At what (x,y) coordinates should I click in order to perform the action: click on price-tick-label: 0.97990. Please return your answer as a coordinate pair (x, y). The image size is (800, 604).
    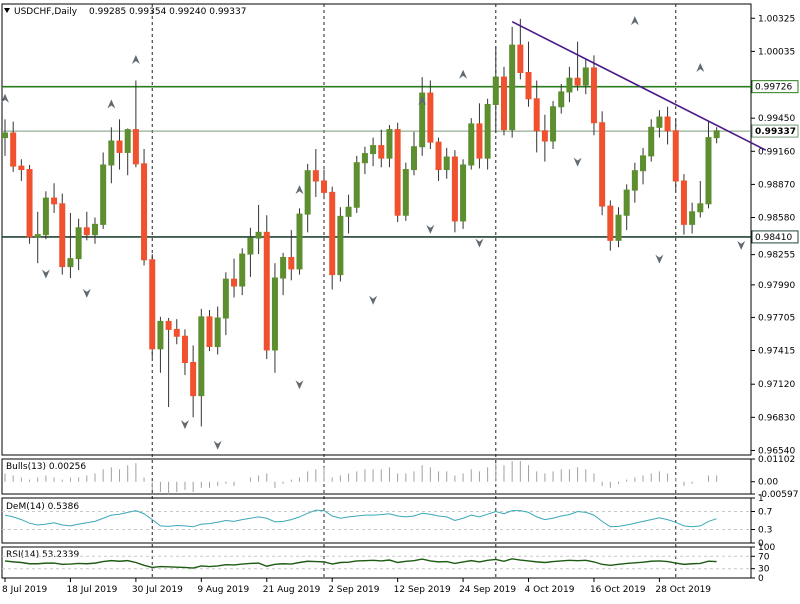
    Looking at the image, I should click on (776, 286).